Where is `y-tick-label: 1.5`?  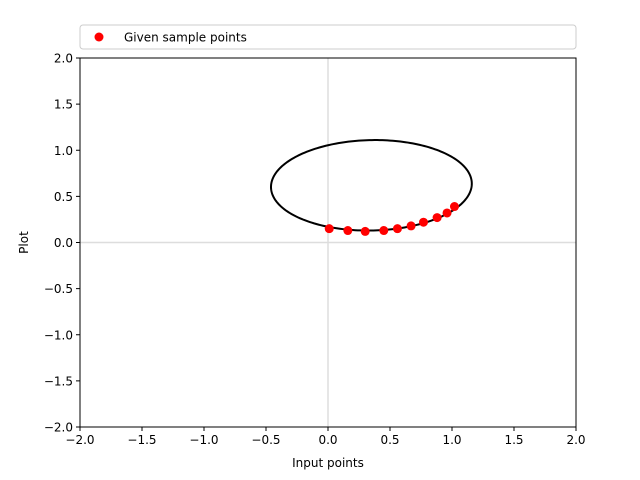 y-tick-label: 1.5 is located at coordinates (63, 105).